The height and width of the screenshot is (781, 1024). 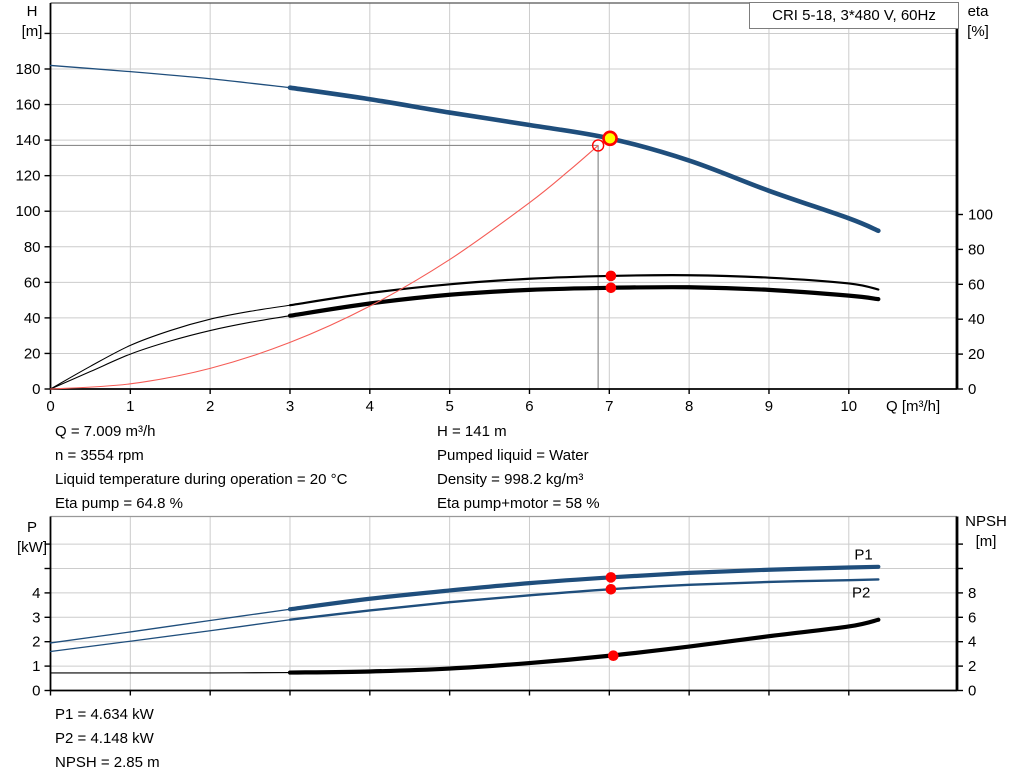 What do you see at coordinates (980, 215) in the screenshot?
I see `y-axis-right-tick-label: 100` at bounding box center [980, 215].